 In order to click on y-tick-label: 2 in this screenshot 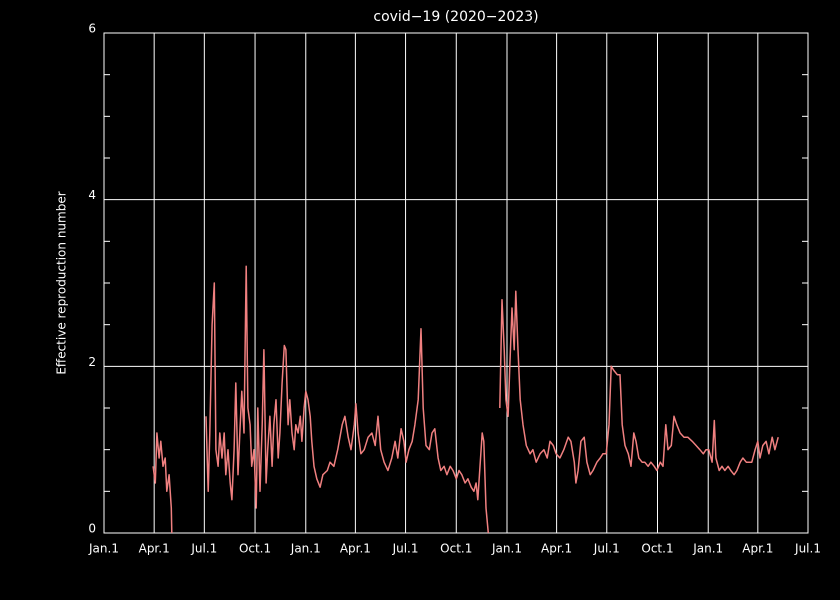, I will do `click(92, 362)`.